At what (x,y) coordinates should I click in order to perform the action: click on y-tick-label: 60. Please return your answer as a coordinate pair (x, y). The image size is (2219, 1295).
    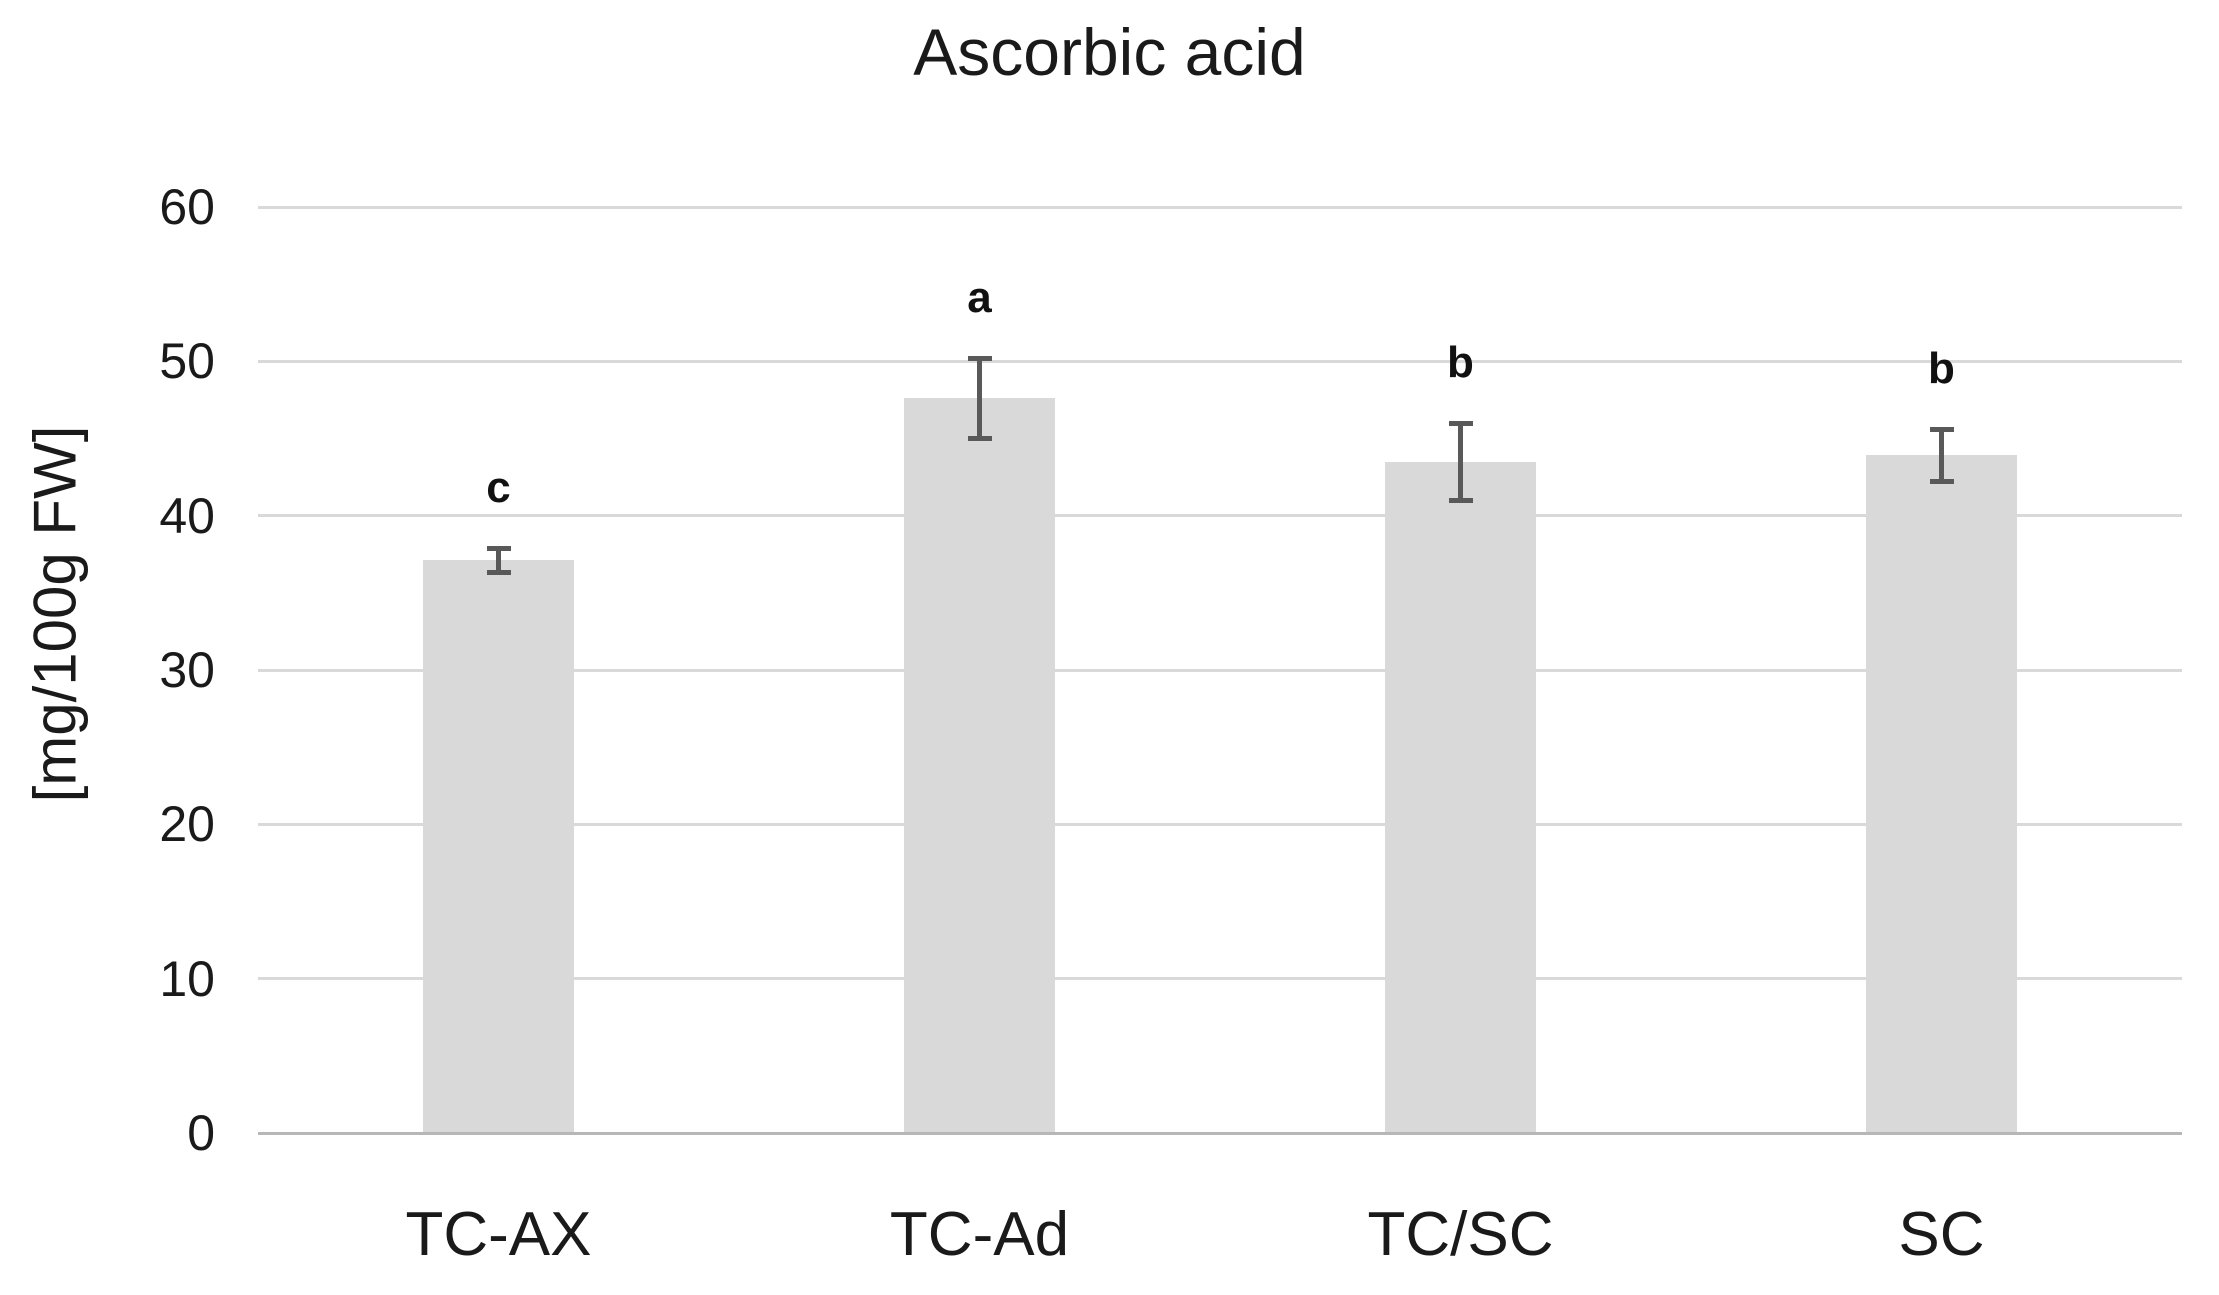
    Looking at the image, I should click on (187, 207).